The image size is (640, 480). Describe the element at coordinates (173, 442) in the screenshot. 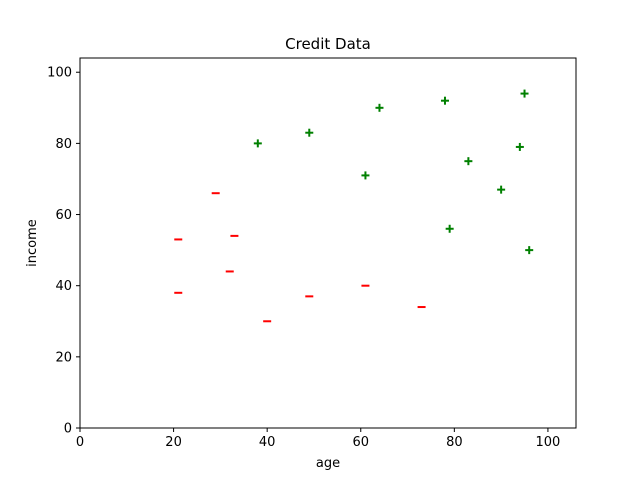

I see `x-tick-label: 20` at that location.